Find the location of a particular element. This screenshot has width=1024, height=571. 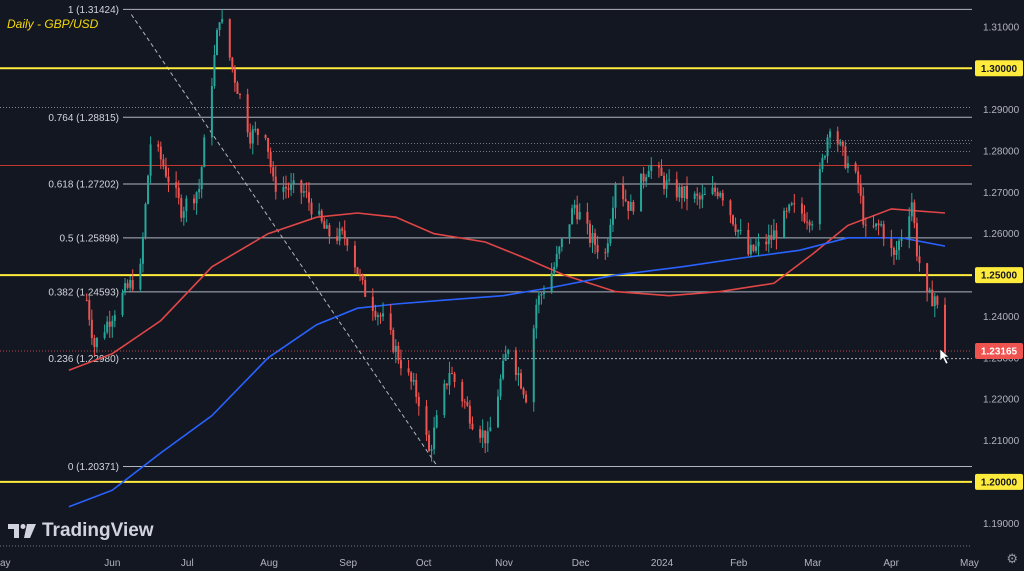

x-tick-label: Dec is located at coordinates (581, 563).